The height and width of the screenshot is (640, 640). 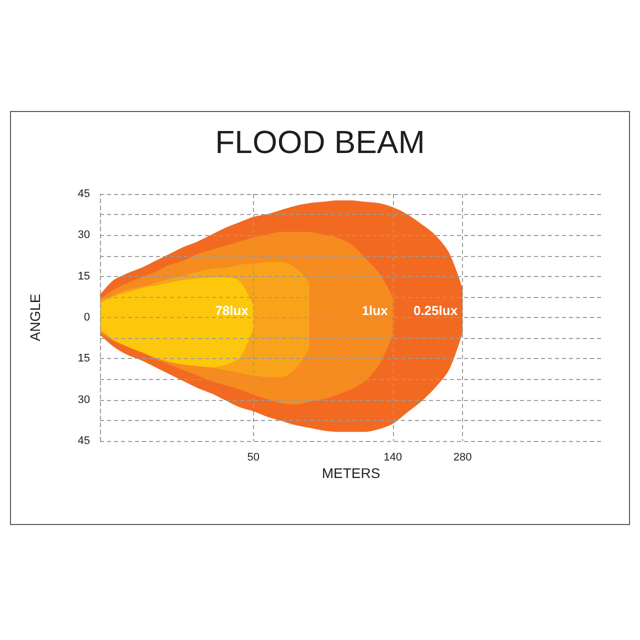 I want to click on x-axis-title: METERS, so click(x=351, y=473).